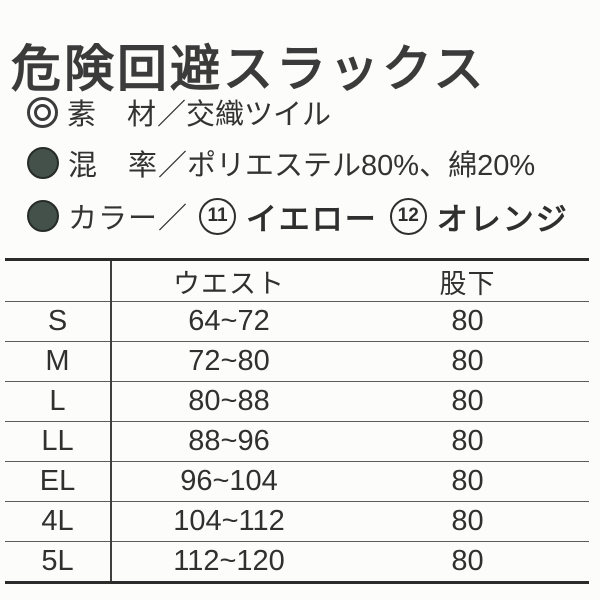 This screenshot has height=600, width=600. Describe the element at coordinates (361, 166) in the screenshot. I see `blend-value: ポリエステル80%、綿20%` at that location.